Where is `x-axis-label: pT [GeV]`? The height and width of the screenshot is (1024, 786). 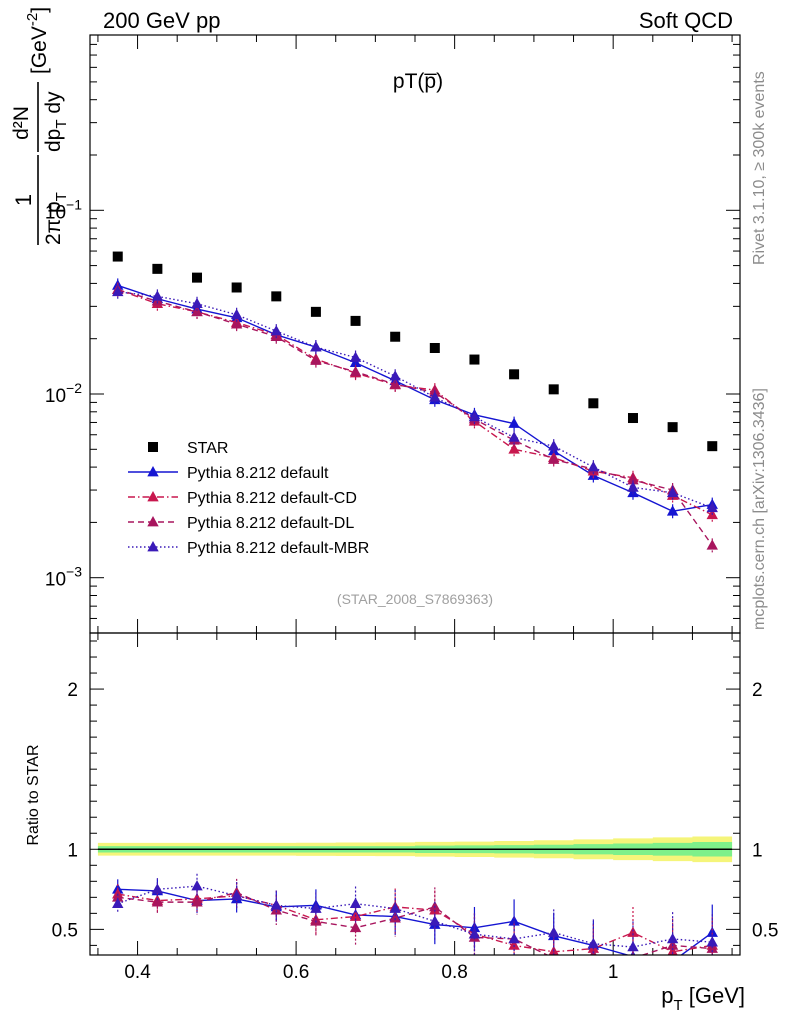 x-axis-label: pT [GeV] is located at coordinates (703, 998).